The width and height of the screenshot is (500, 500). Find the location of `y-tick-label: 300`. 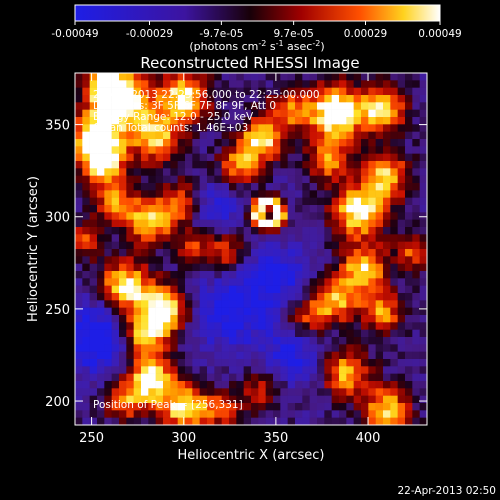

y-tick-label: 300 is located at coordinates (57, 218).